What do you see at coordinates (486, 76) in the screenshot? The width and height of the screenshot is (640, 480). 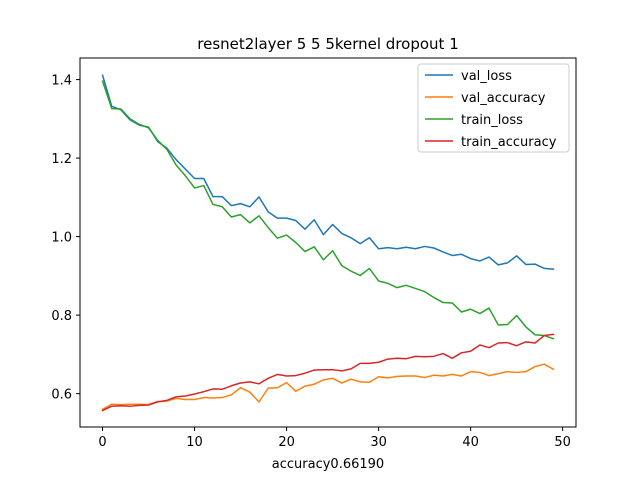 I see `legend-label-val-loss: val_loss` at bounding box center [486, 76].